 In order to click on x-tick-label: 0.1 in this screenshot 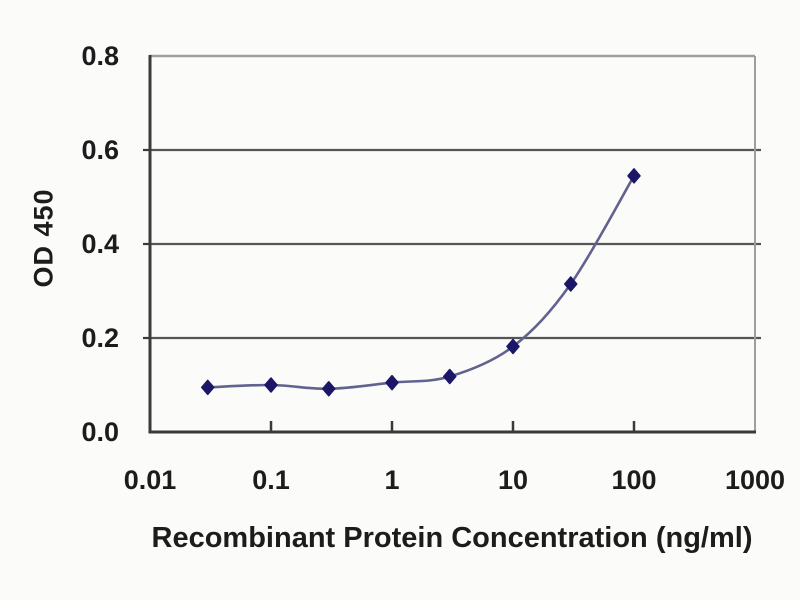, I will do `click(271, 480)`.